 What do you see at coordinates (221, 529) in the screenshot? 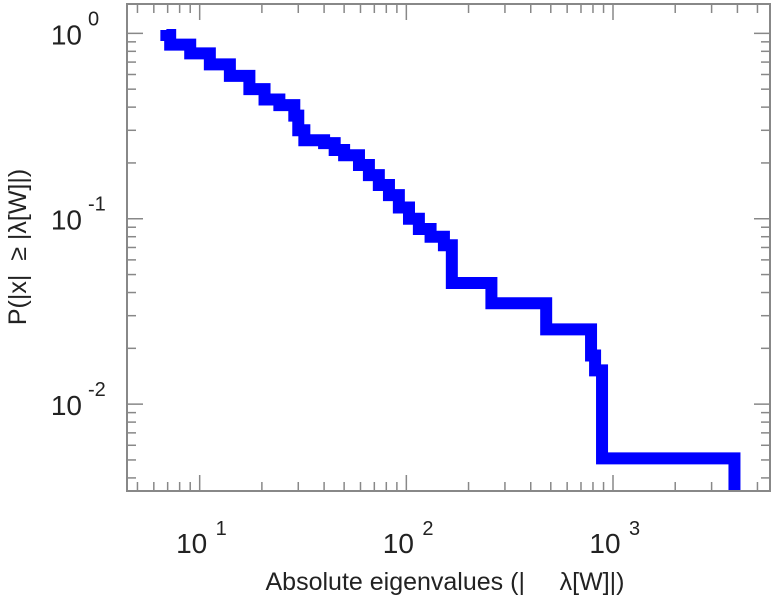
I see `x-tick-label-exponent: 1` at bounding box center [221, 529].